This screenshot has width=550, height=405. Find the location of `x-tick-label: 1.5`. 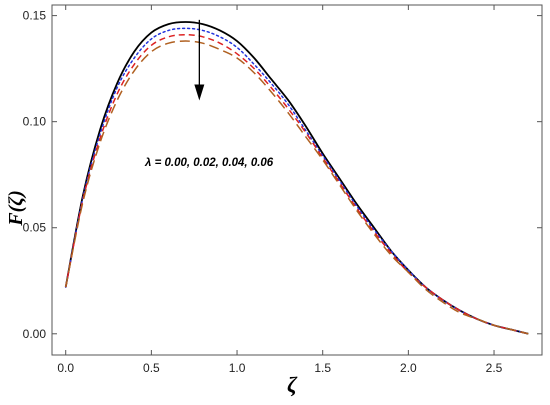

x-tick-label: 1.5 is located at coordinates (322, 368).